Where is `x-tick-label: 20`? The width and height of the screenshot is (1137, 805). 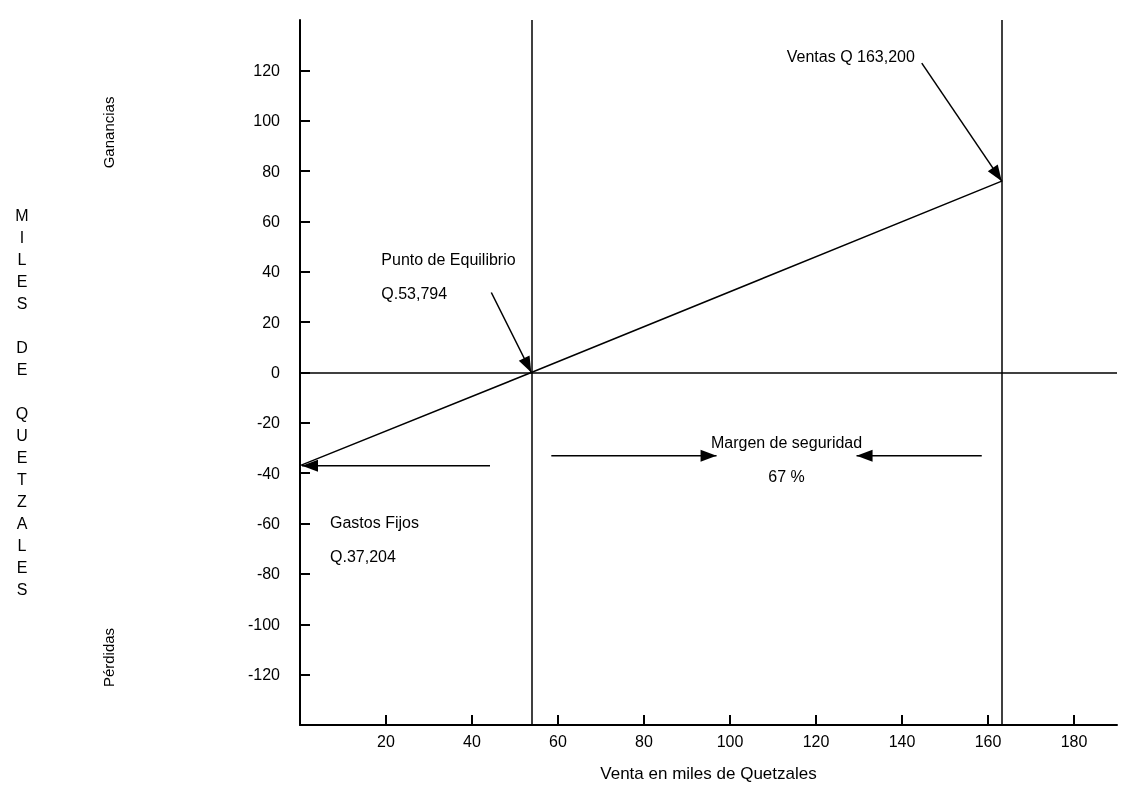 x-tick-label: 20 is located at coordinates (386, 741).